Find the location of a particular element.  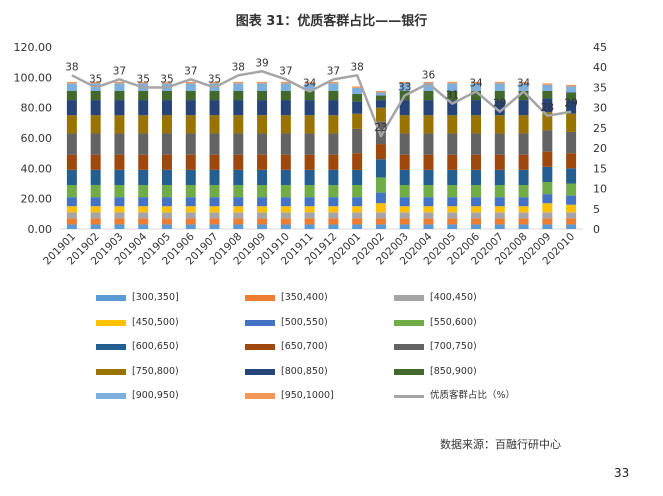

legend-label: [950,1000] is located at coordinates (307, 395).